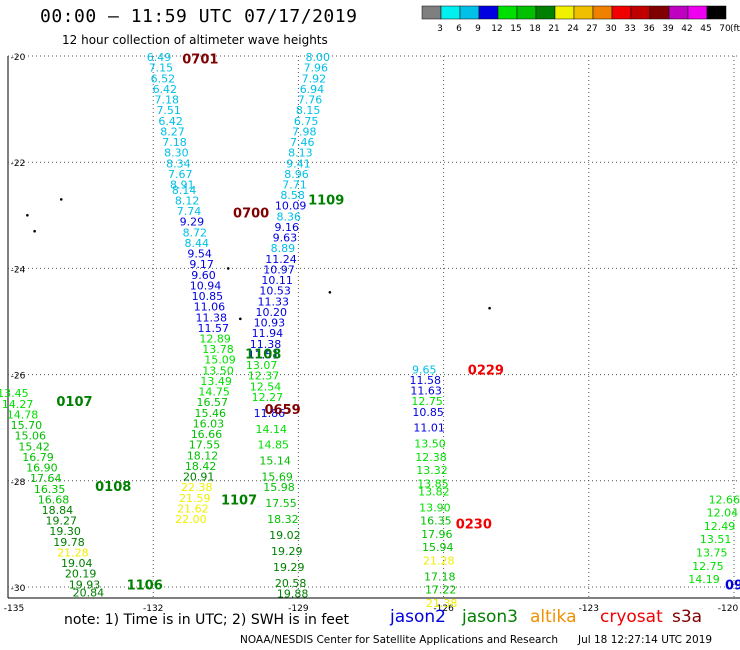 This screenshot has height=650, width=740. I want to click on pass-time-label: 0230, so click(474, 524).